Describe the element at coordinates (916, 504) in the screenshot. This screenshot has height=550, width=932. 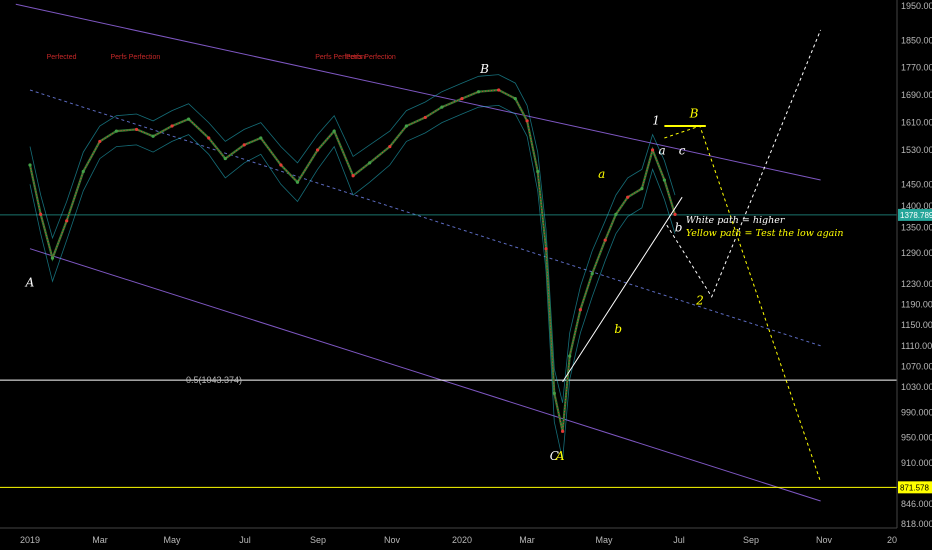
I see `y-tick-label: 846.000` at that location.